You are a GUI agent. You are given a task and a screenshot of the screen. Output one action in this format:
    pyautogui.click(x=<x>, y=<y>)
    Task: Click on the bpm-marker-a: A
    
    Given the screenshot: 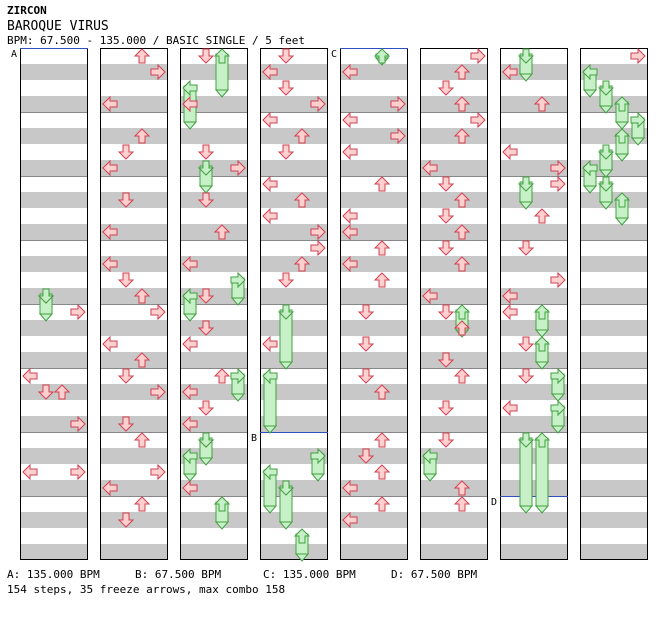 What is the action you would take?
    pyautogui.click(x=14, y=54)
    